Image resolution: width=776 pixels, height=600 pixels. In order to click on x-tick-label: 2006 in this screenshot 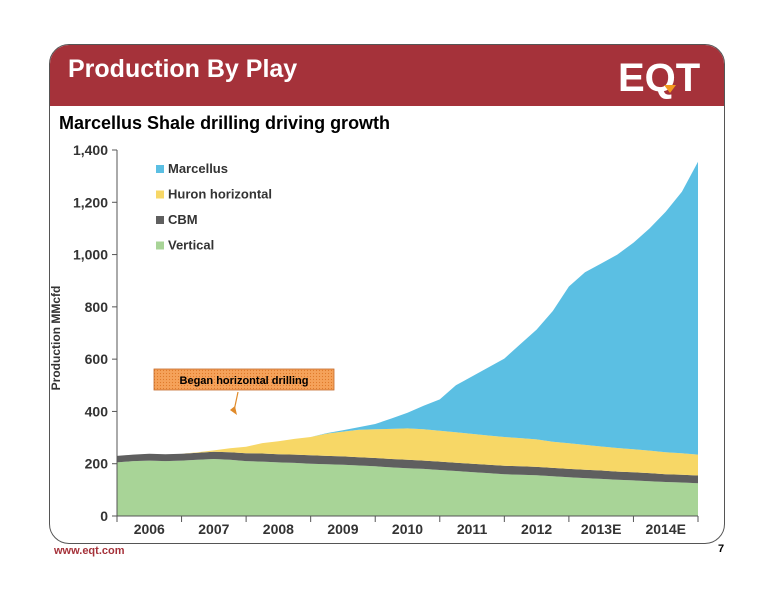, I will do `click(149, 529)`.